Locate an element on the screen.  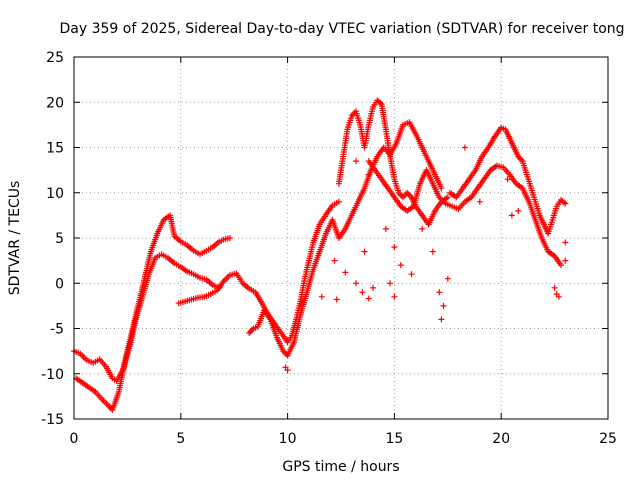
x-tick-label: 10 is located at coordinates (288, 439).